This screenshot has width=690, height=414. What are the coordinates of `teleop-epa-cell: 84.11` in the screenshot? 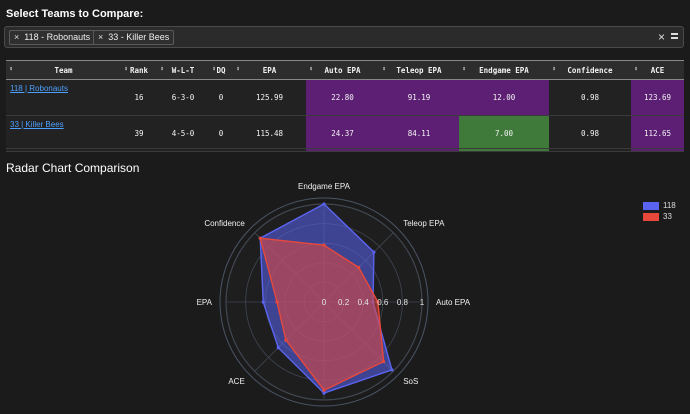 It's located at (419, 133).